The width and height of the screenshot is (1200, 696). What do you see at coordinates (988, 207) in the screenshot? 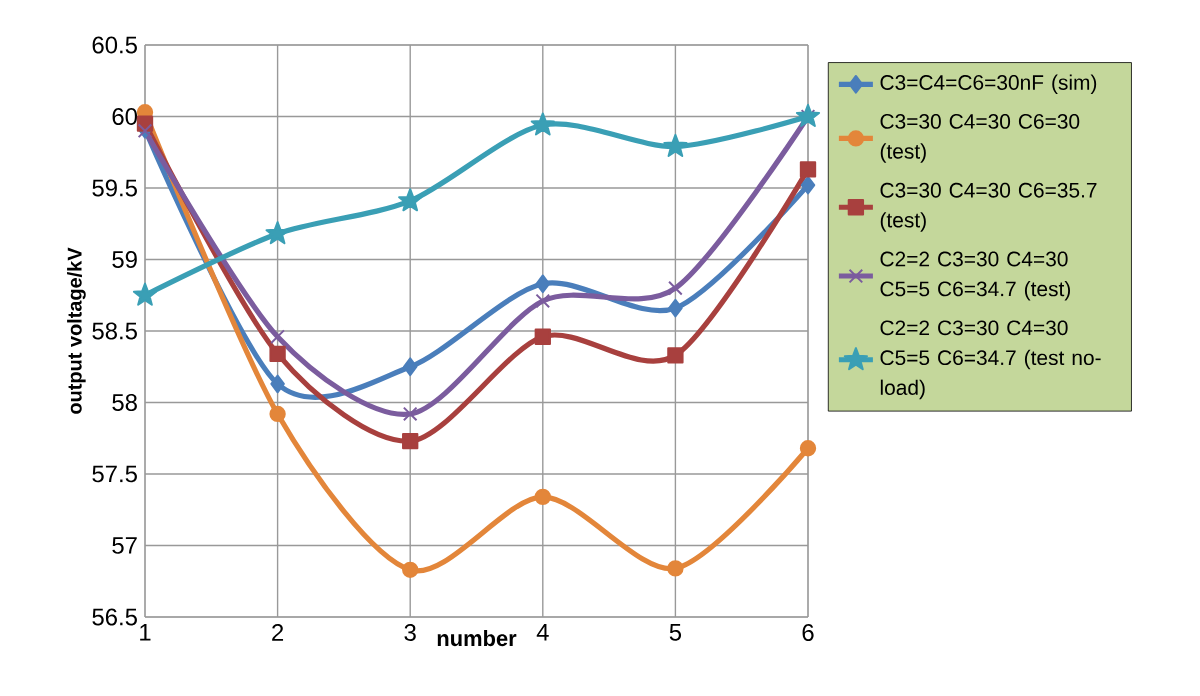
I see `legend-label: C3=30 C4=30 C6=35.7 (test)` at bounding box center [988, 207].